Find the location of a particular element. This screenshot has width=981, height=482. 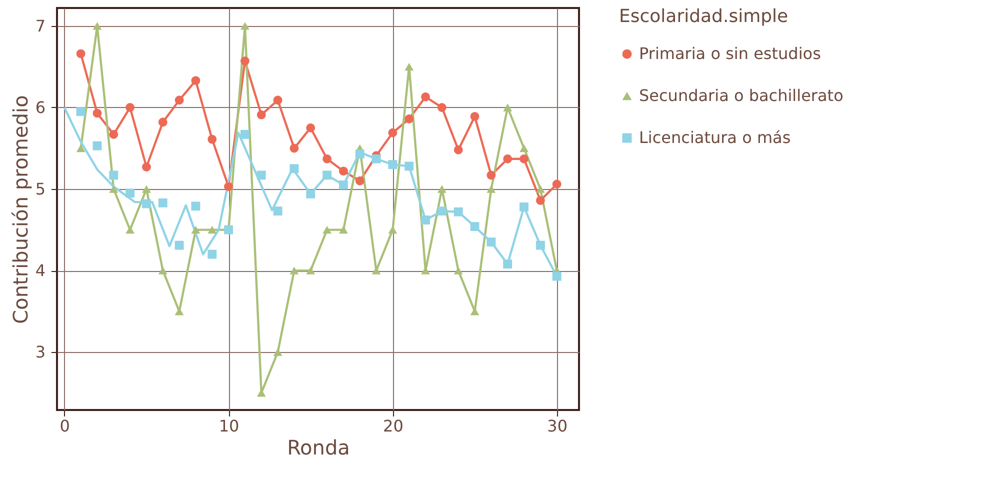

legend-label: Licenciatura o más is located at coordinates (715, 137).